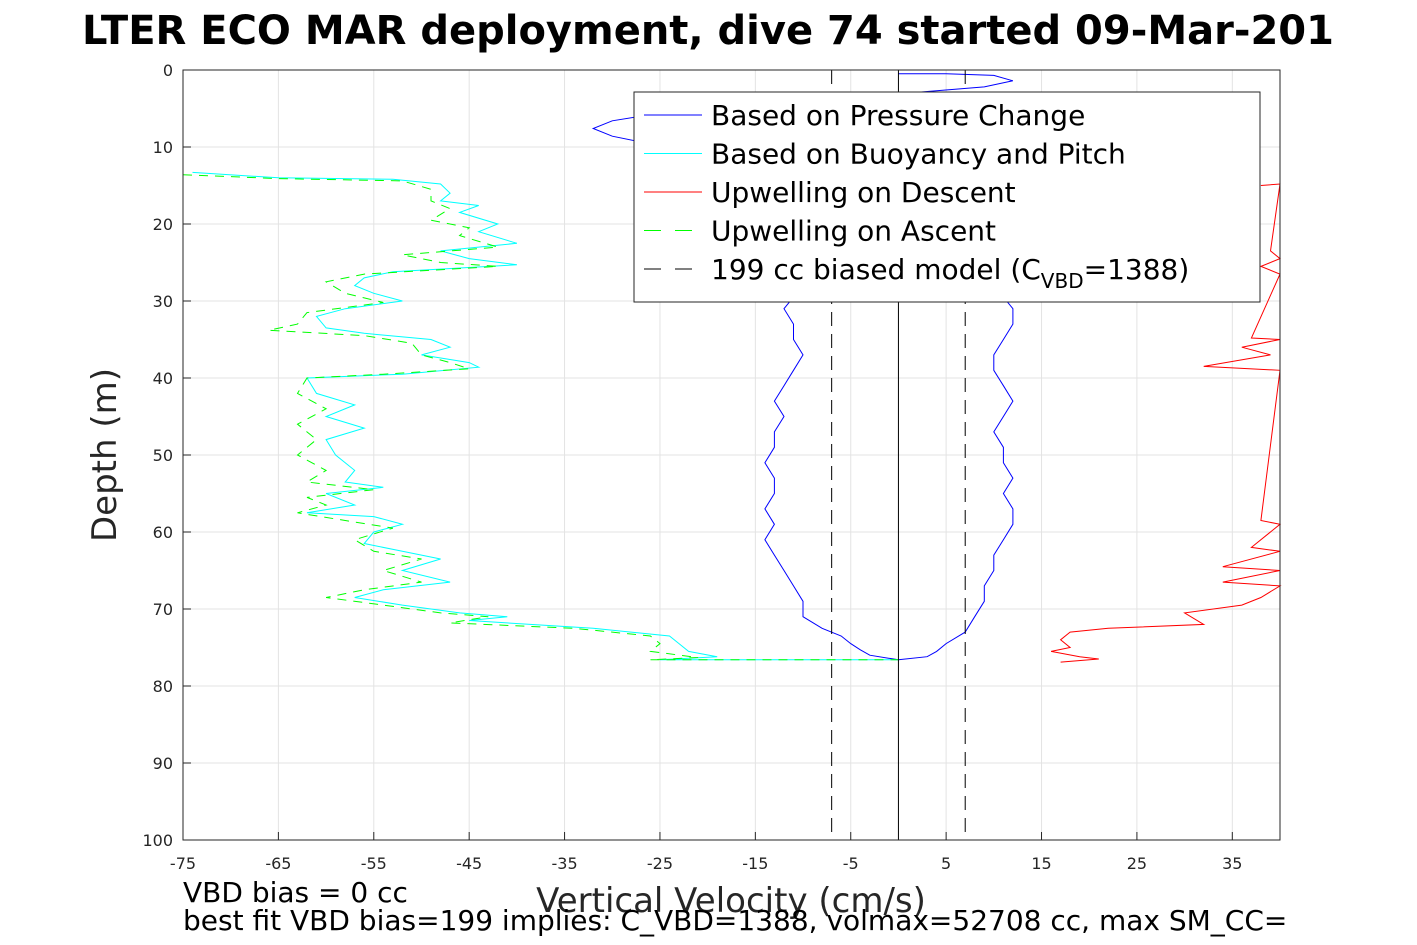 This screenshot has width=1417, height=945. I want to click on y-tick-label: 90, so click(163, 763).